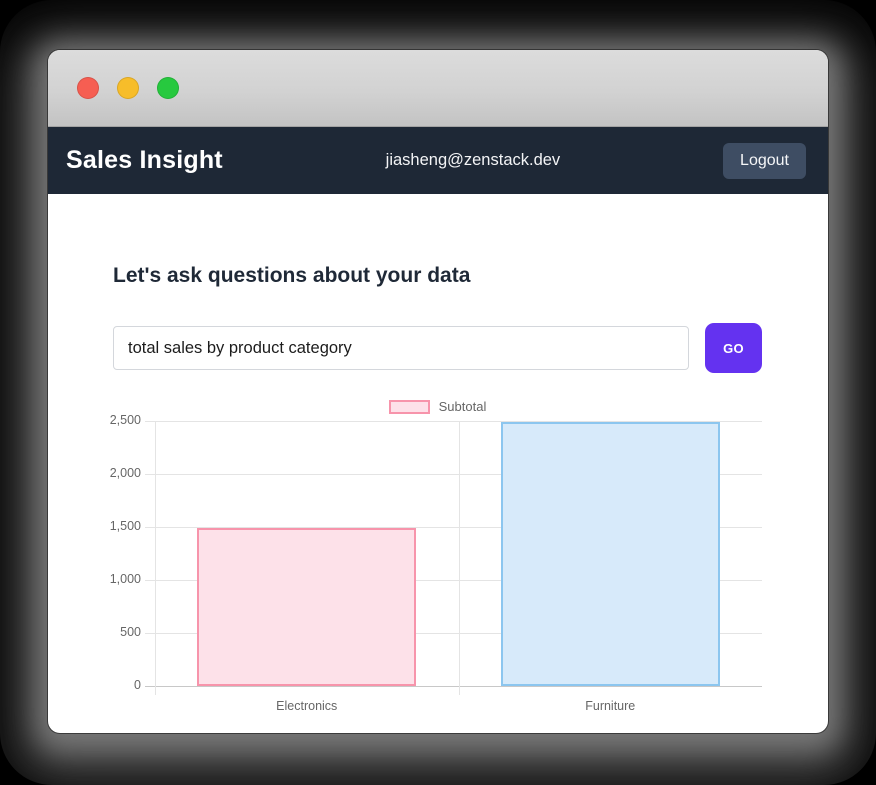 The image size is (876, 785). I want to click on minimize-button, so click(128, 88).